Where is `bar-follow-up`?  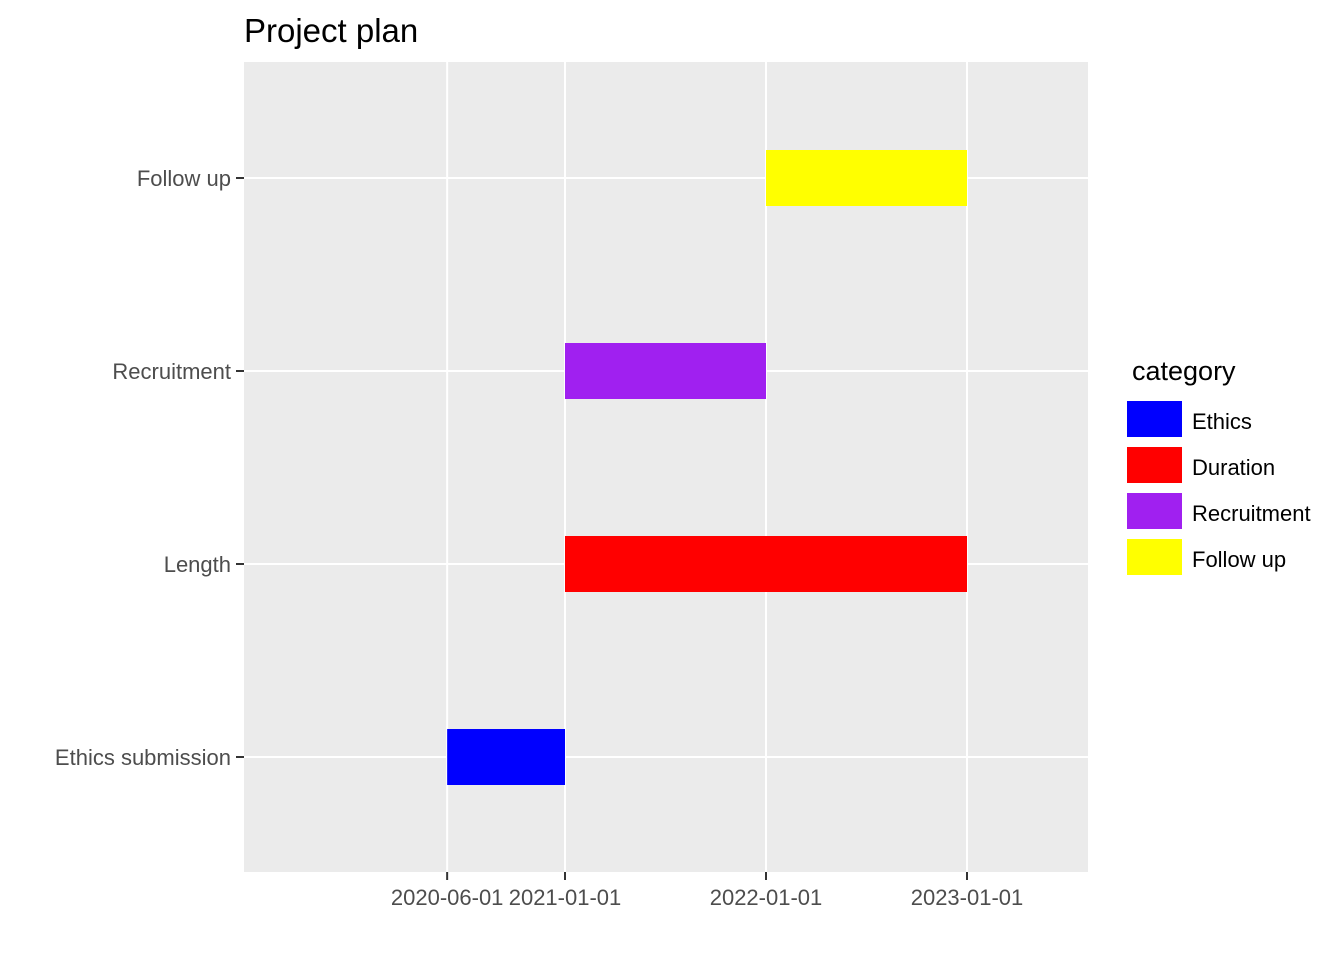
bar-follow-up is located at coordinates (866, 178).